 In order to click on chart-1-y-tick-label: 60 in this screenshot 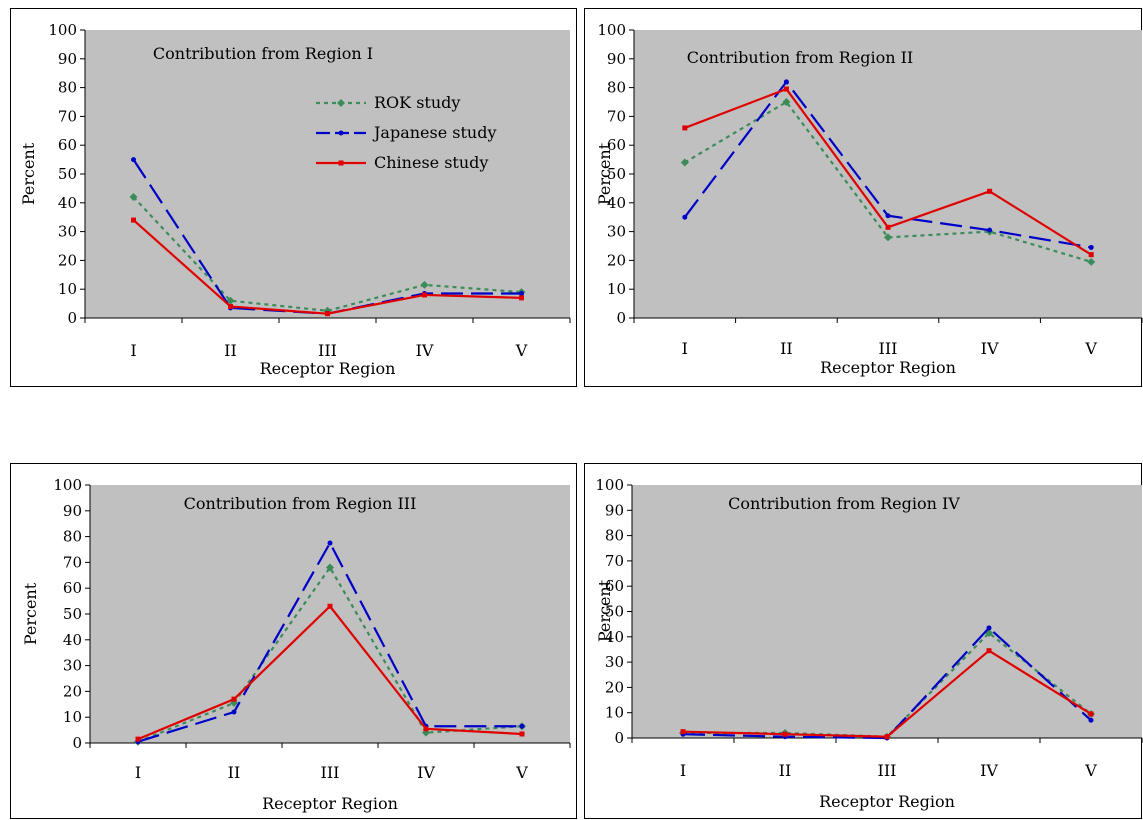, I will do `click(67, 145)`.